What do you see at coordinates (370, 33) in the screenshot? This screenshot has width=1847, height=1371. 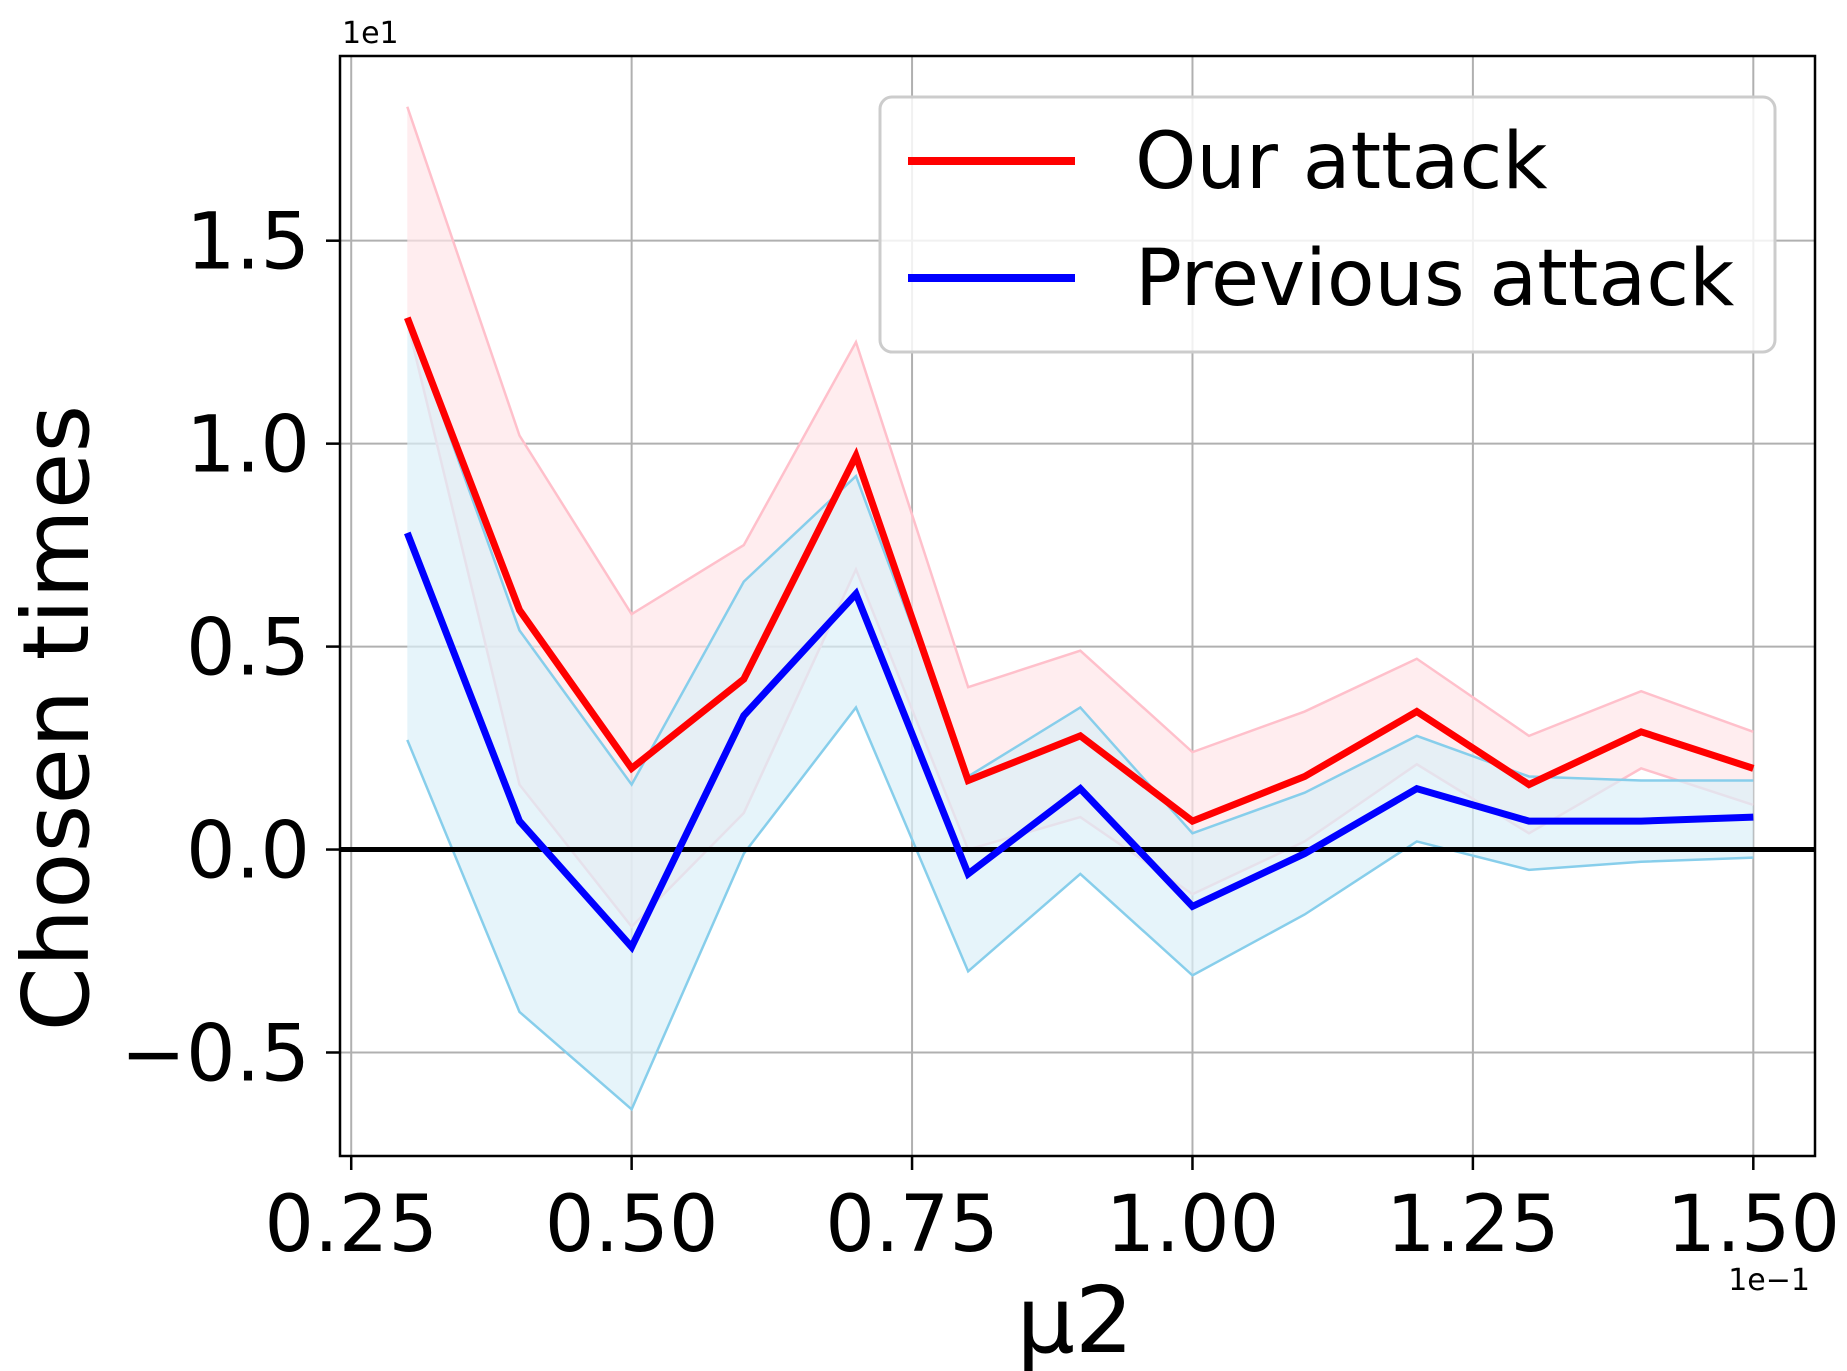 I see `y-offset-label: 1e1` at bounding box center [370, 33].